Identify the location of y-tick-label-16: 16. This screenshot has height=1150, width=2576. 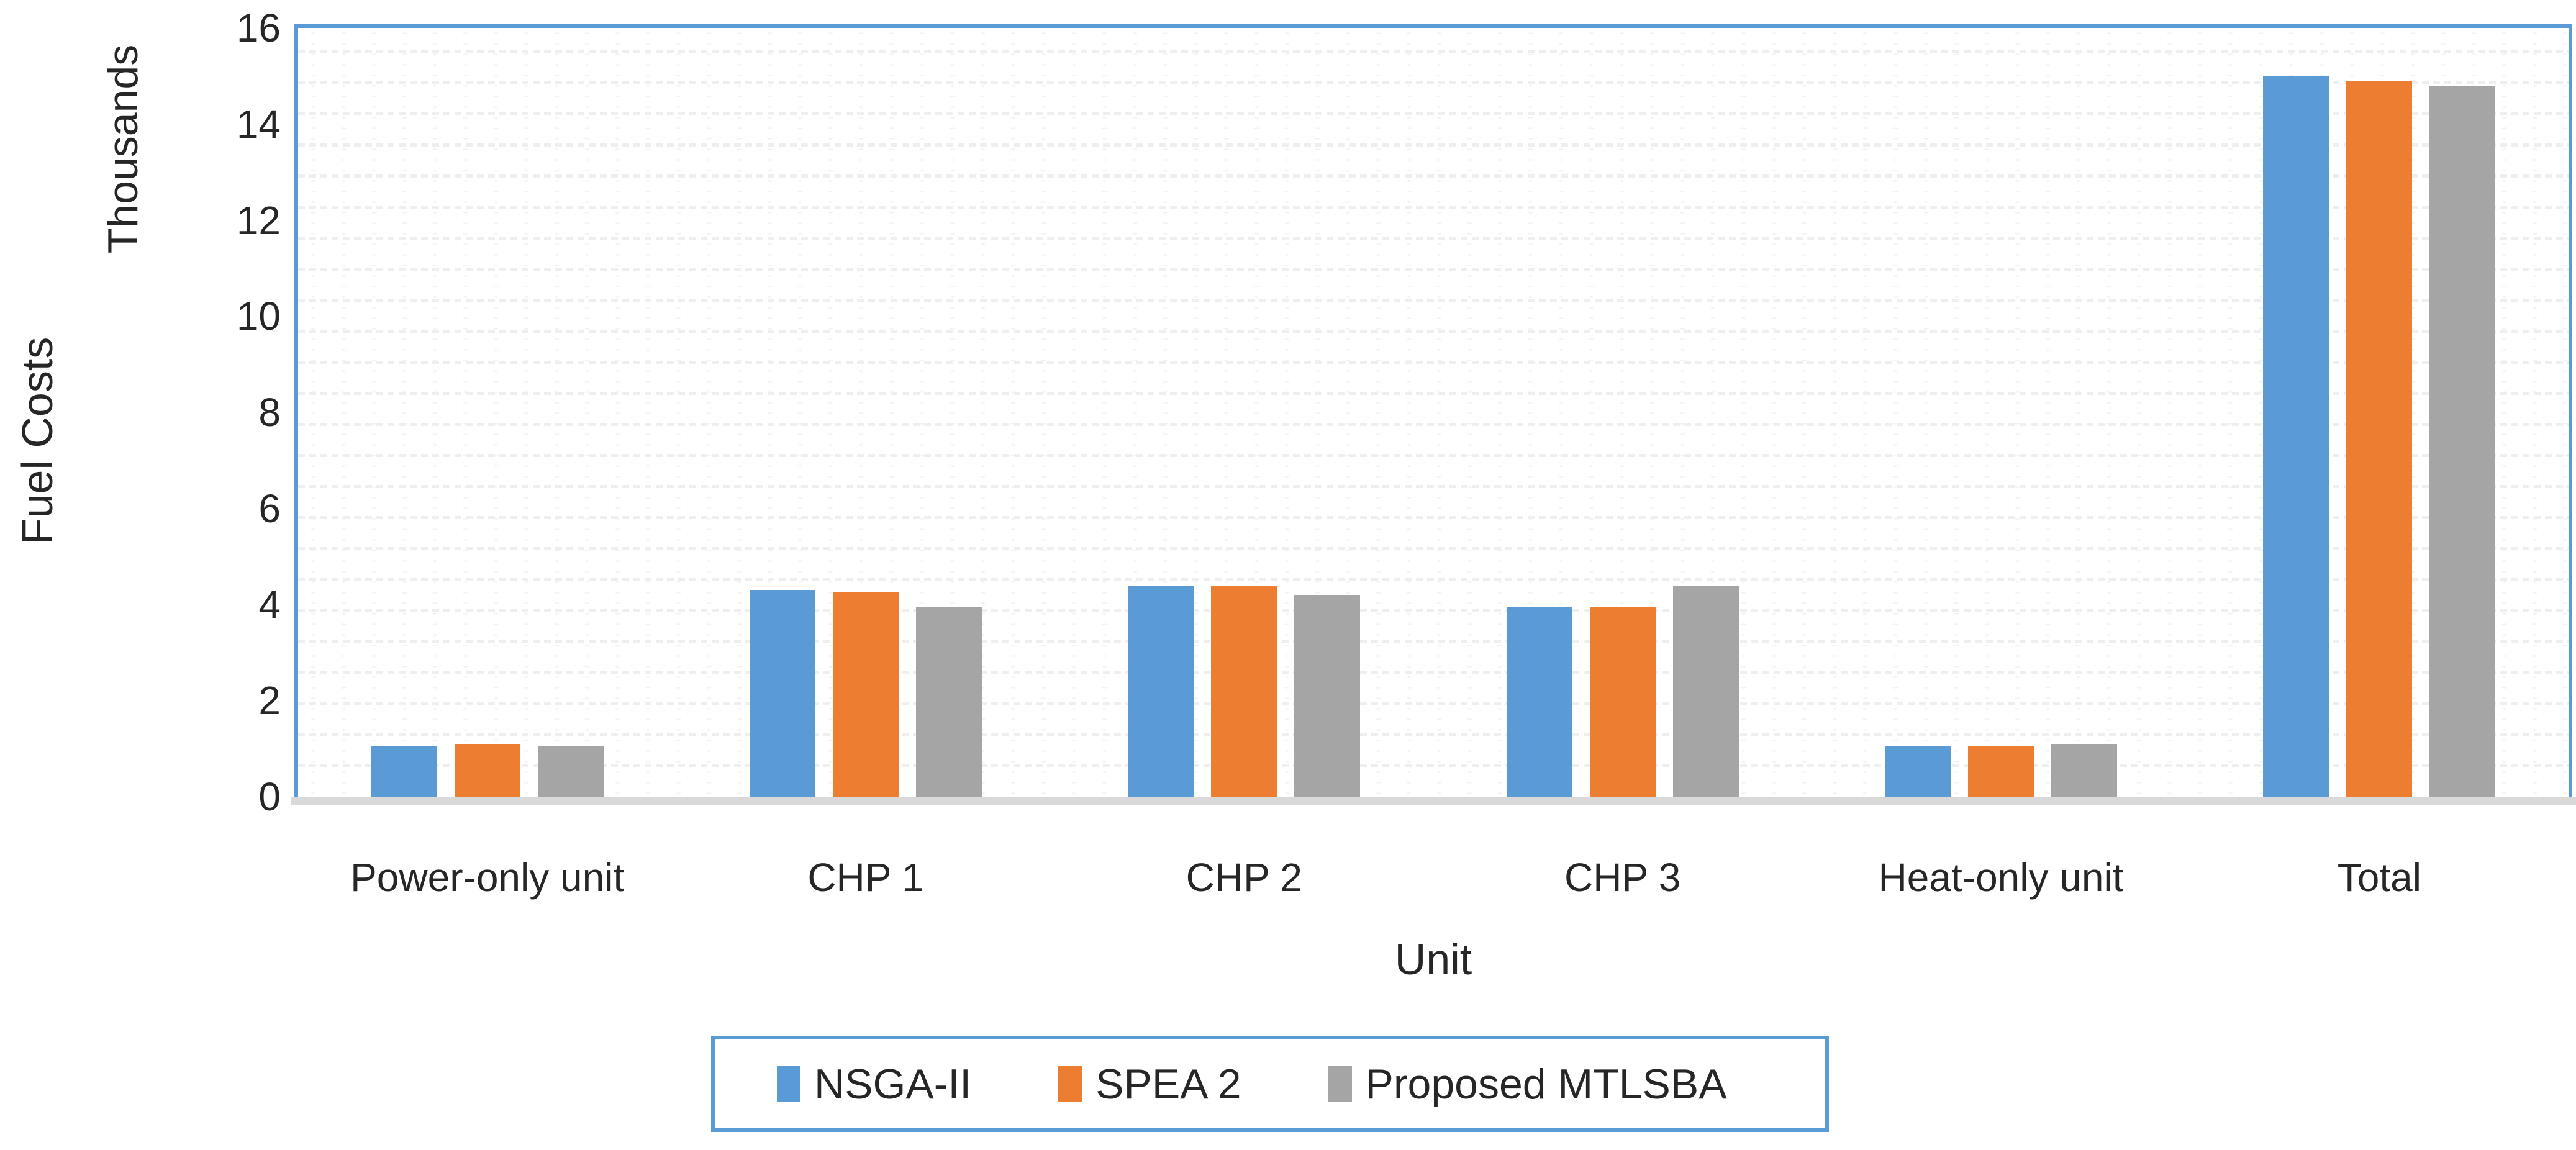
(258, 28).